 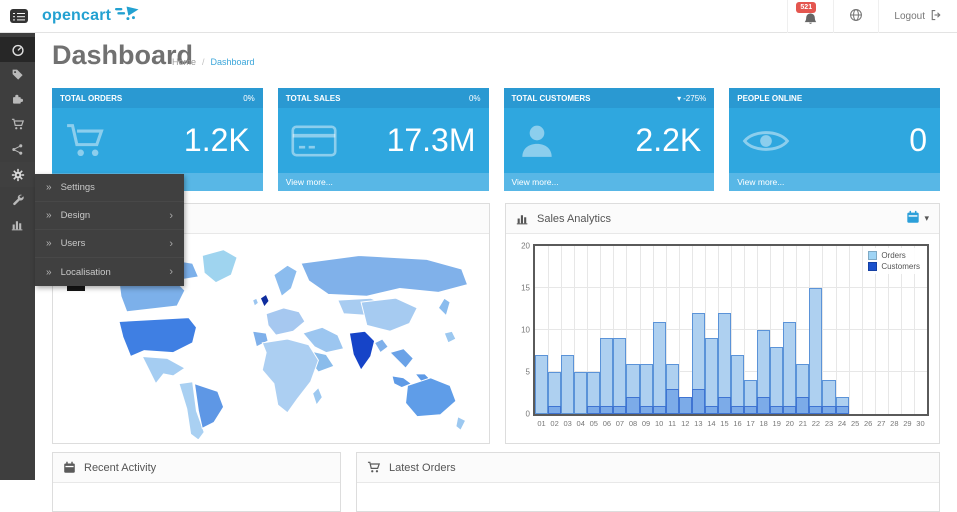 I want to click on tile-change: ▾ -275%, so click(x=691, y=98).